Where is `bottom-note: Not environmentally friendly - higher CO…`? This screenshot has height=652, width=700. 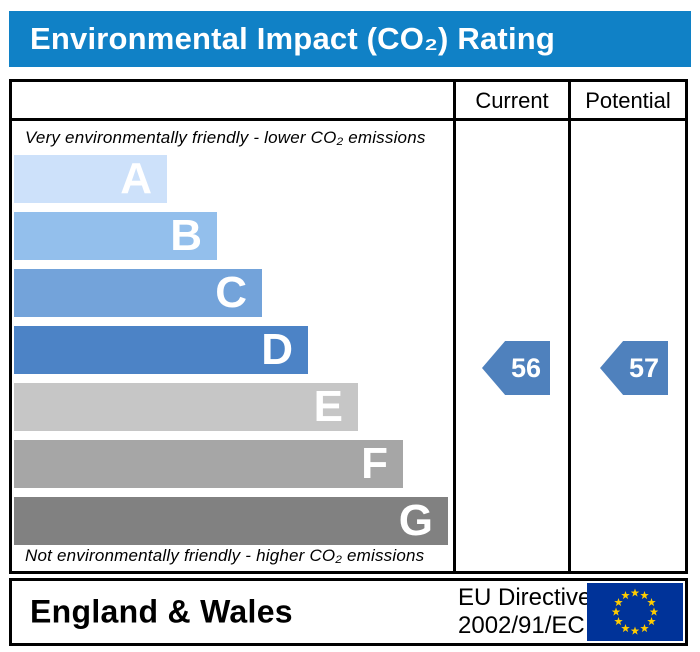 bottom-note: Not environmentally friendly - higher CO… is located at coordinates (225, 555).